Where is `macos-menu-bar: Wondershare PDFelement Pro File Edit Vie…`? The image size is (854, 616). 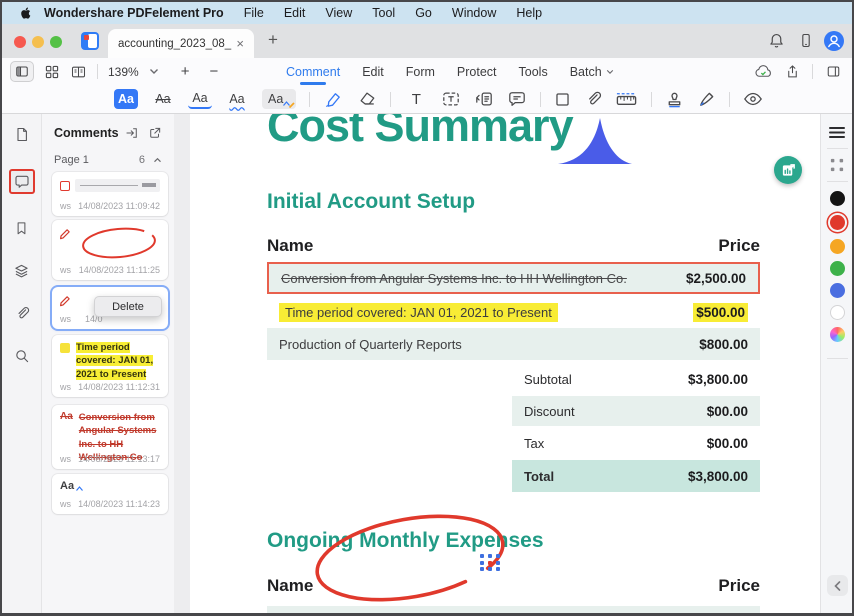 macos-menu-bar: Wondershare PDFelement Pro File Edit Vie… is located at coordinates (427, 13).